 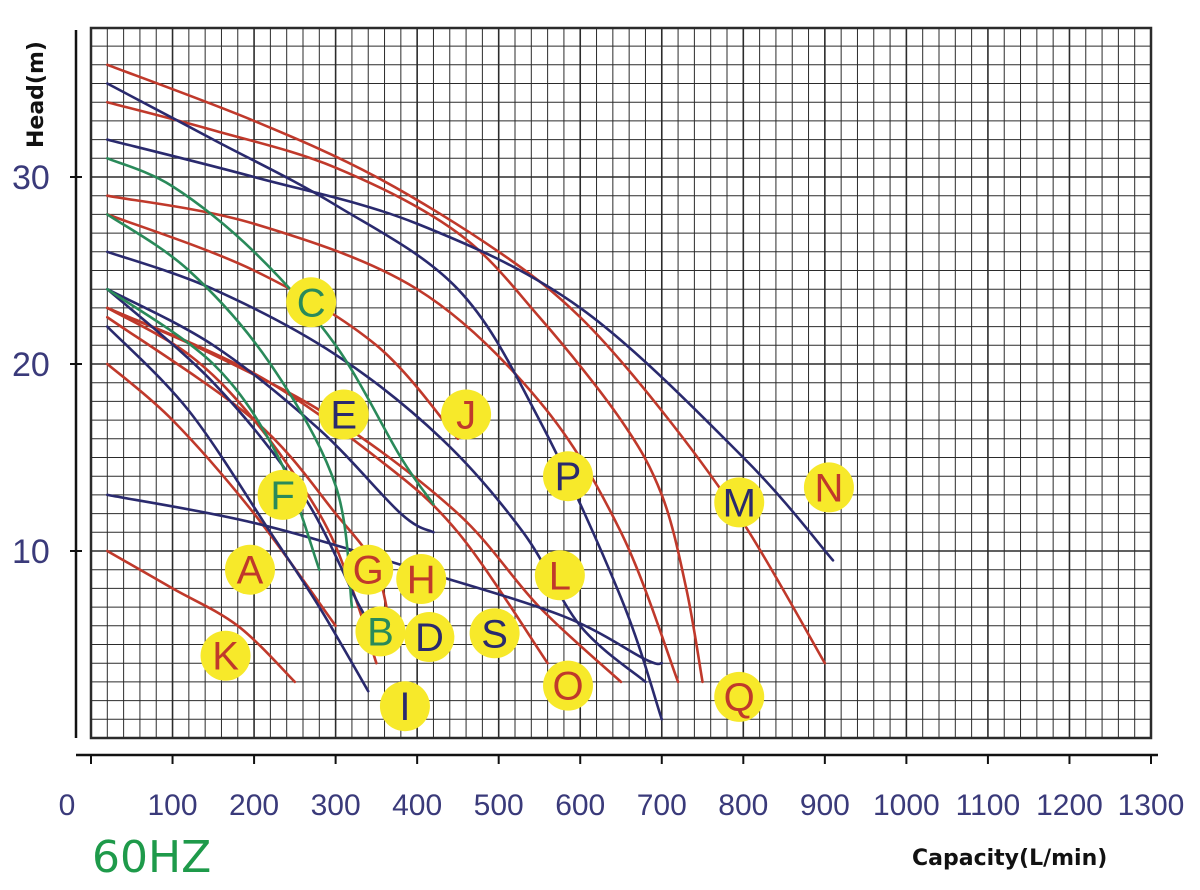 I want to click on x-tick-label: 600, so click(x=580, y=805).